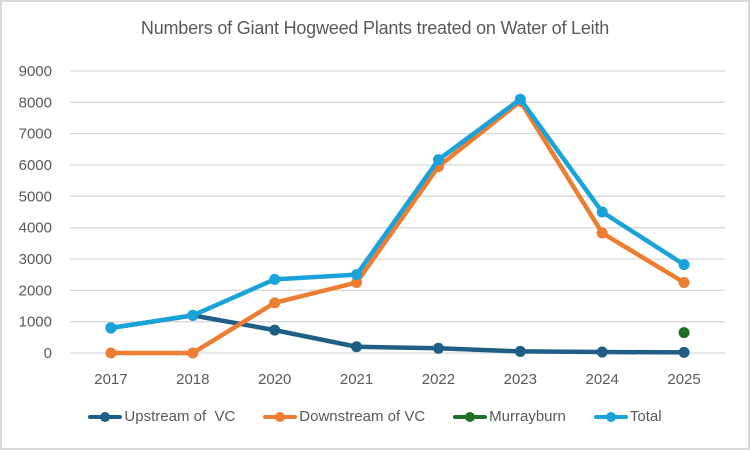 This screenshot has height=450, width=750. I want to click on legend-item-upstream: Upstream of VC, so click(161, 416).